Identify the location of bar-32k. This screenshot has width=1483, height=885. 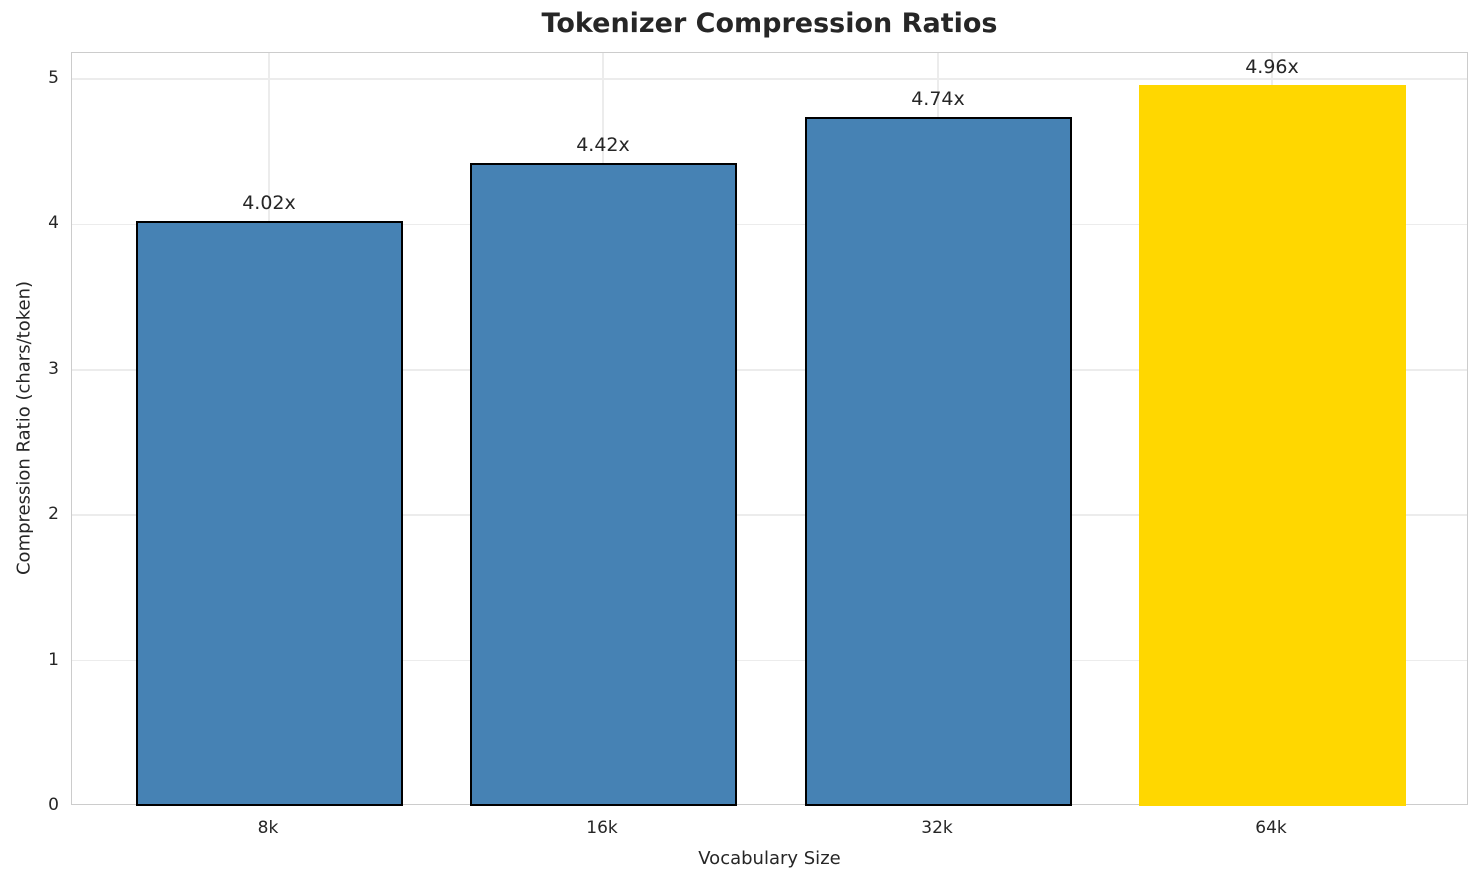
(938, 461).